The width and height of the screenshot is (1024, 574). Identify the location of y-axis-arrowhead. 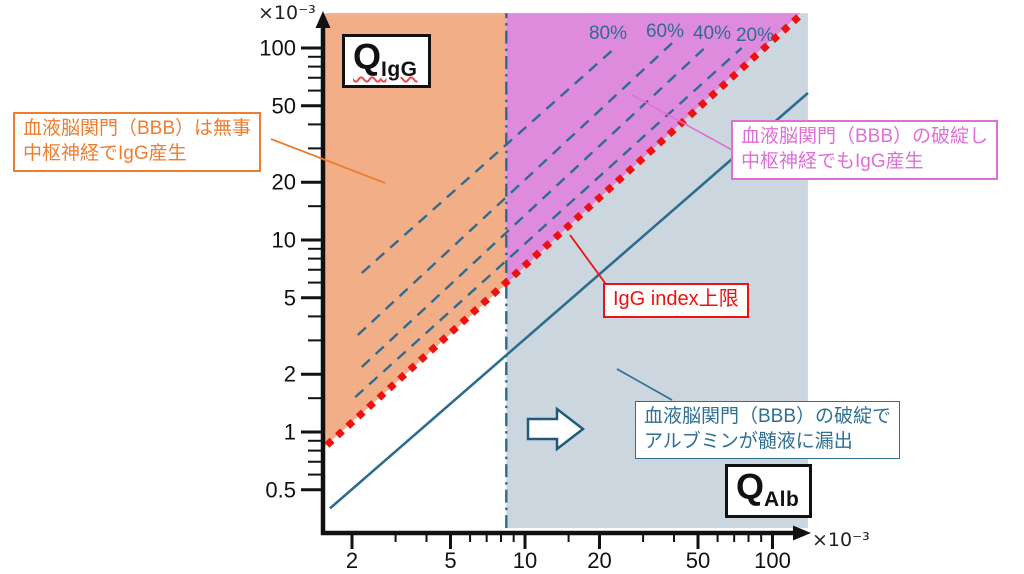
(323, 19).